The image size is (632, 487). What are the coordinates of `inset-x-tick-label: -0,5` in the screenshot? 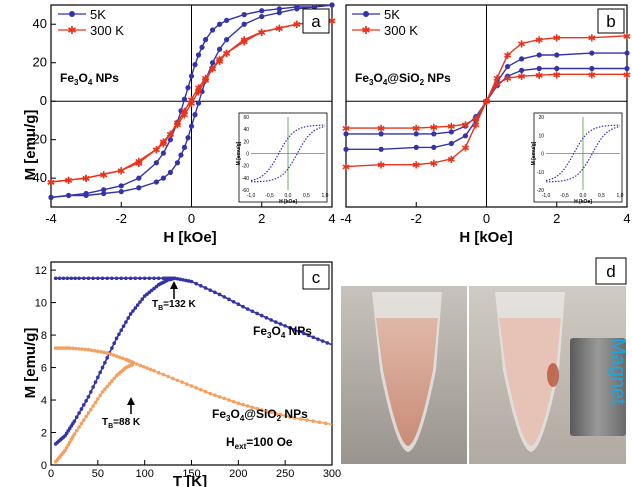 It's located at (269, 196).